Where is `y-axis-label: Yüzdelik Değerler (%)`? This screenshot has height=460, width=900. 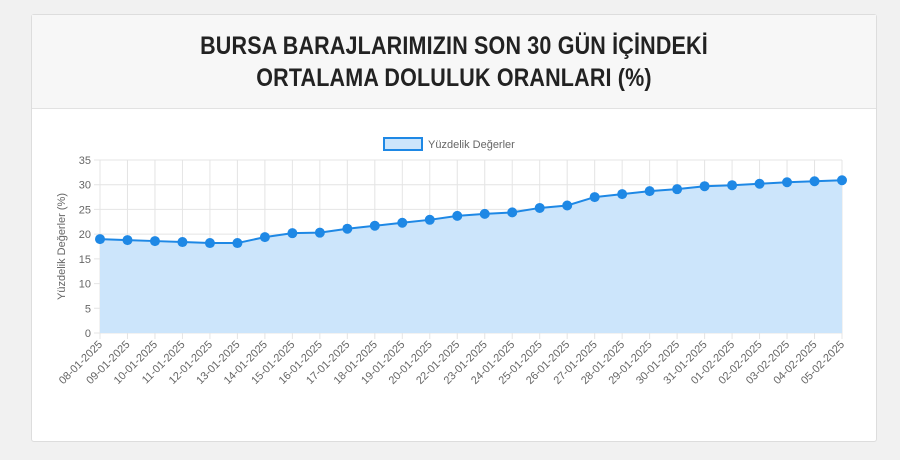
y-axis-label: Yüzdelik Değerler (%) is located at coordinates (62, 246).